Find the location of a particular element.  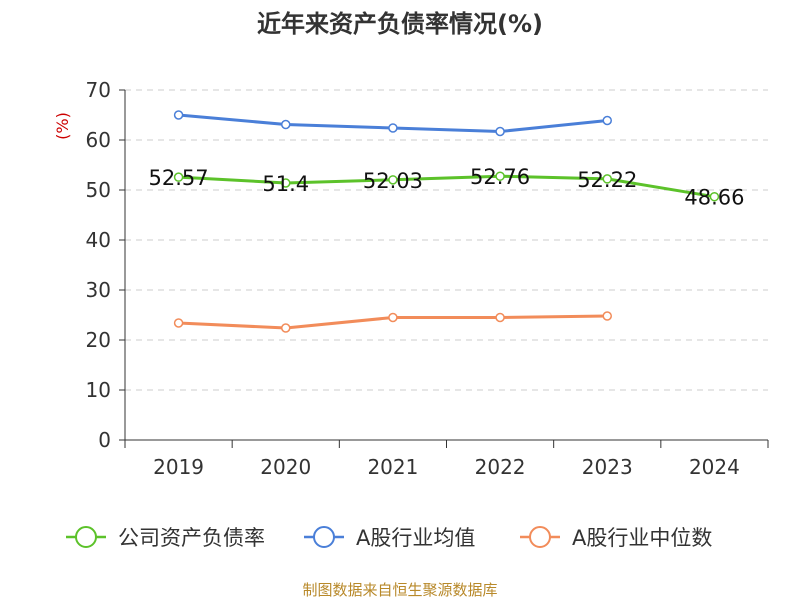

data-label: 52.76 is located at coordinates (500, 177).